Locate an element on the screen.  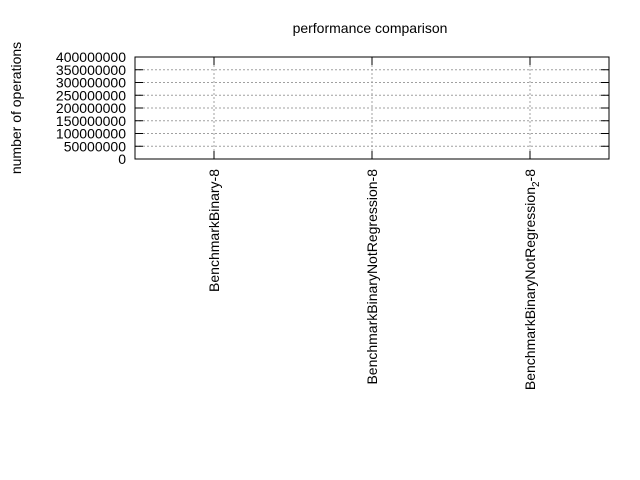
chart-title: performance comparison is located at coordinates (370, 28).